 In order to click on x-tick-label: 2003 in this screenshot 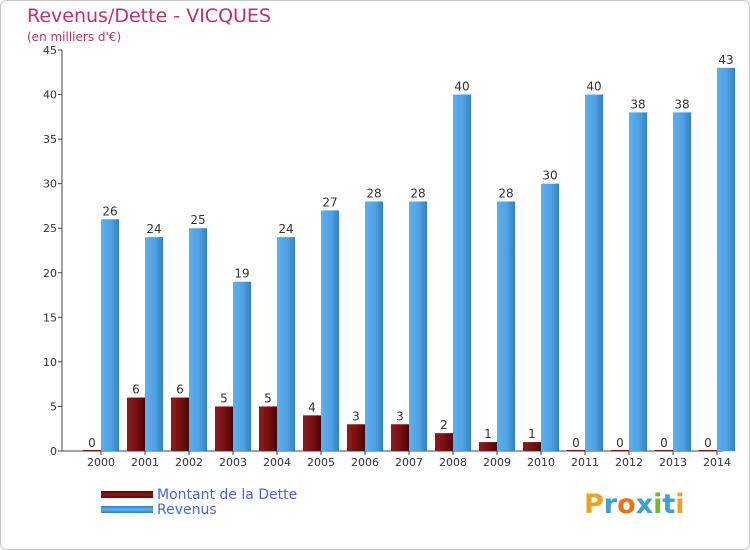, I will do `click(233, 462)`.